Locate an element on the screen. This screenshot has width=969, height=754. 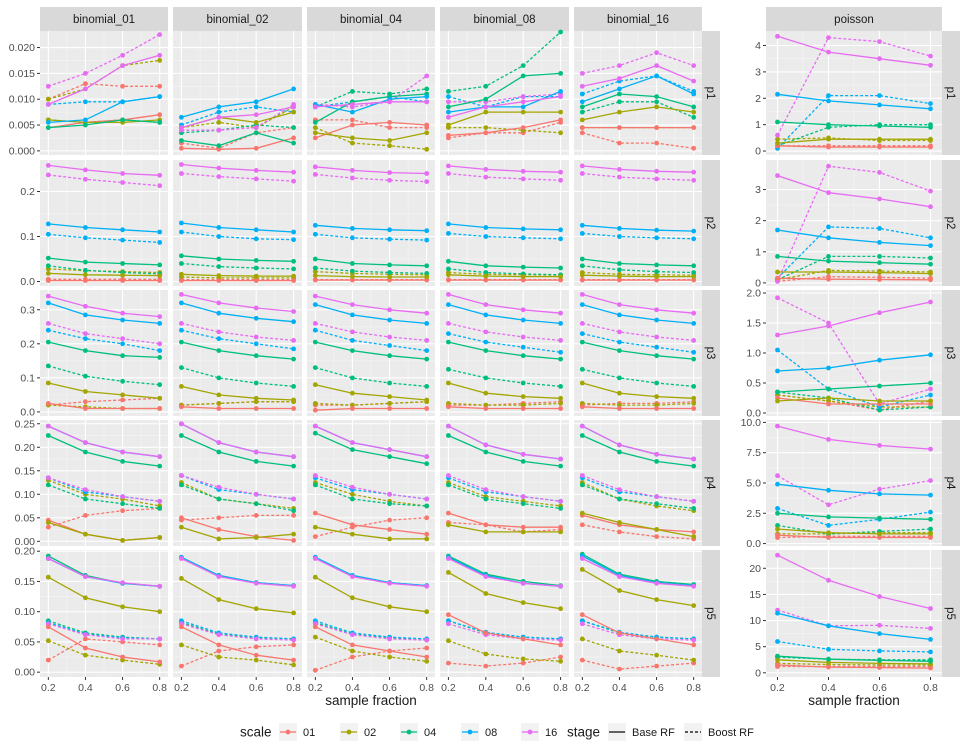
row-strip-label-p2: p2 is located at coordinates (710, 223).